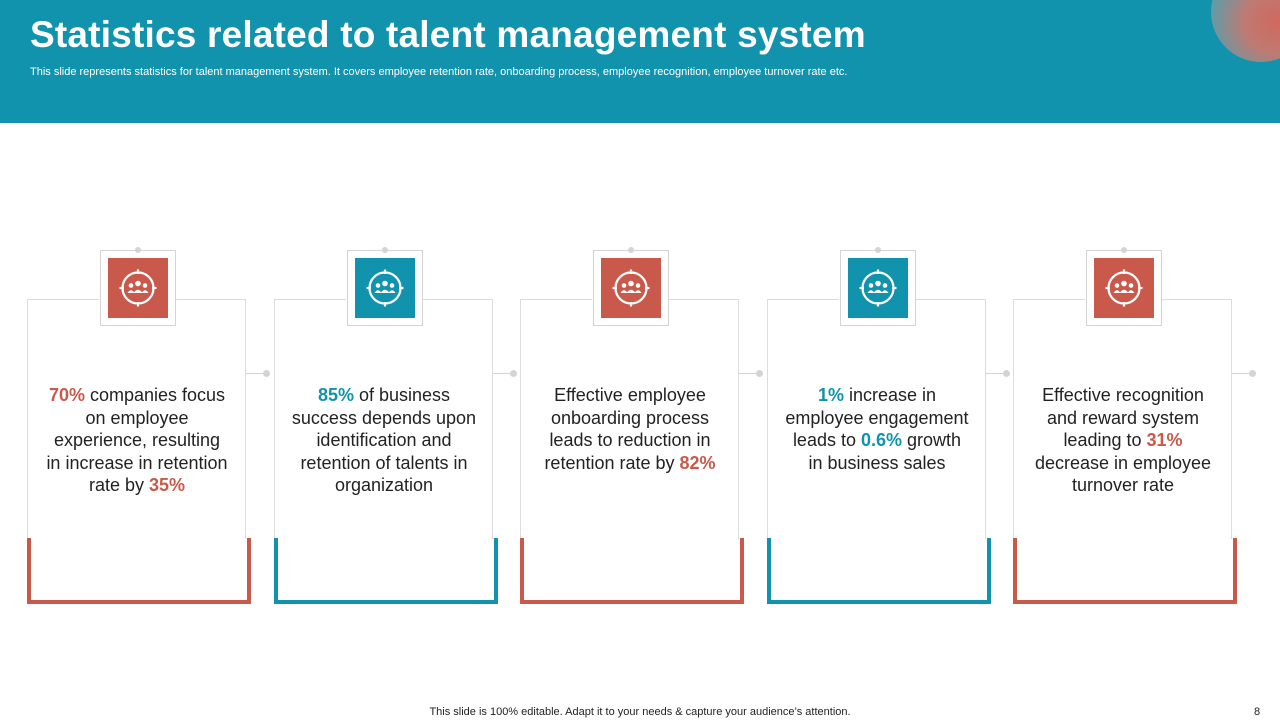 The height and width of the screenshot is (720, 1280). What do you see at coordinates (335, 395) in the screenshot?
I see `stat-highlight: 85%` at bounding box center [335, 395].